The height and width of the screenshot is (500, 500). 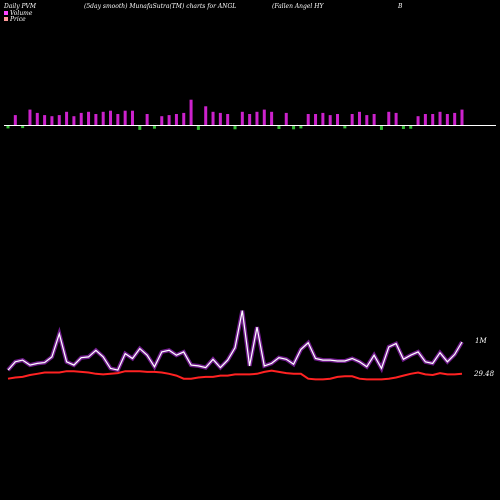 What do you see at coordinates (235, 375) in the screenshot?
I see `price-line` at bounding box center [235, 375].